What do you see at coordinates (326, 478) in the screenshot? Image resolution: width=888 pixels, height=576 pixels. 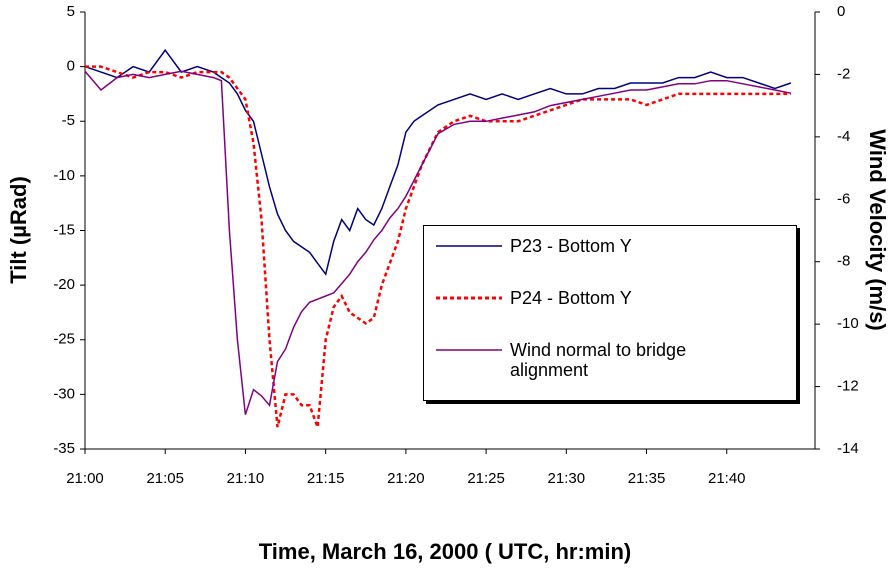 I see `x-tick-label: 21:15` at bounding box center [326, 478].